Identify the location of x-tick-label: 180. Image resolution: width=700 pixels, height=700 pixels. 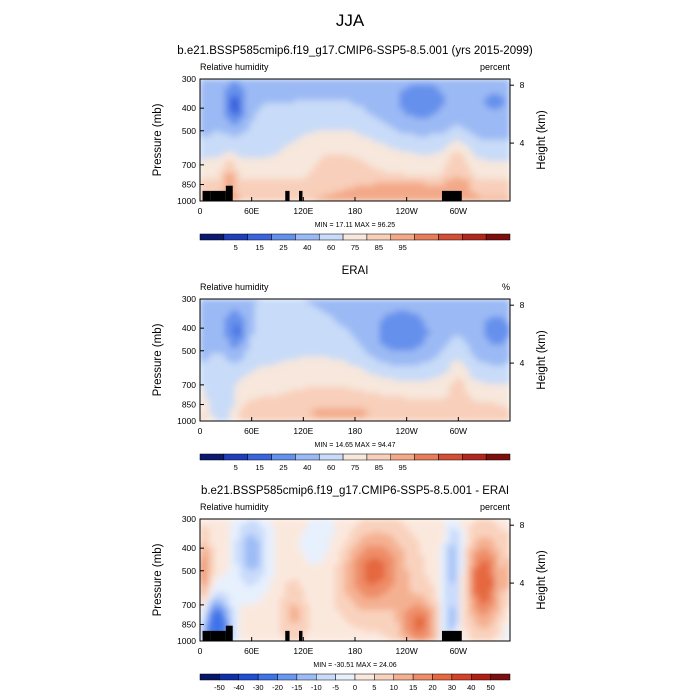
(355, 431).